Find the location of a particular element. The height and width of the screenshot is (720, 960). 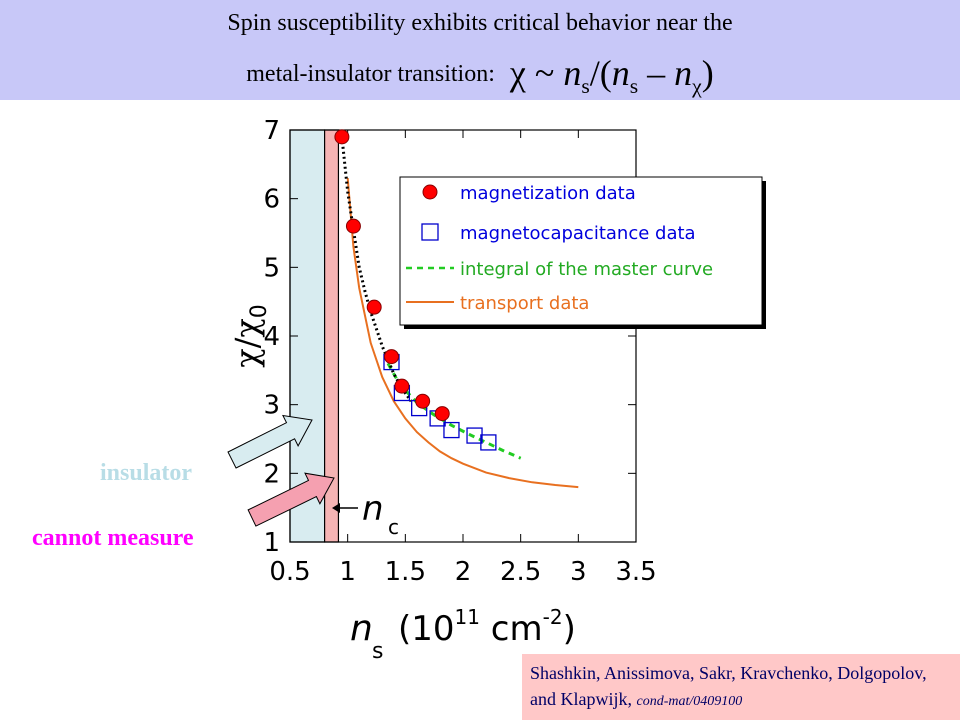

x-tick-label: 2.5 is located at coordinates (520, 572).